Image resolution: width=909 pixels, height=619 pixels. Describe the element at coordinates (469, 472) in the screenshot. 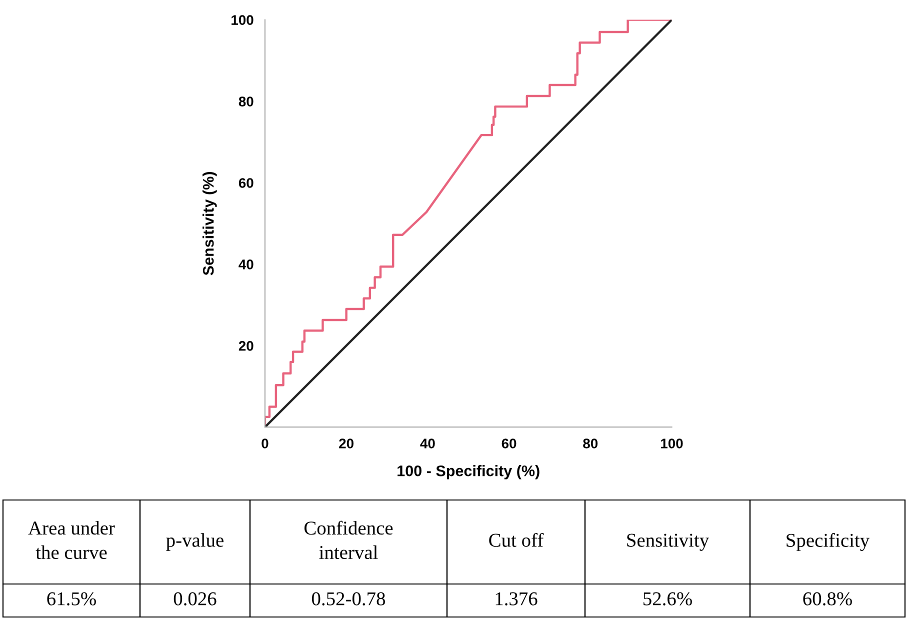

I see `x-axis-title: 100 - Specificity (%)` at that location.